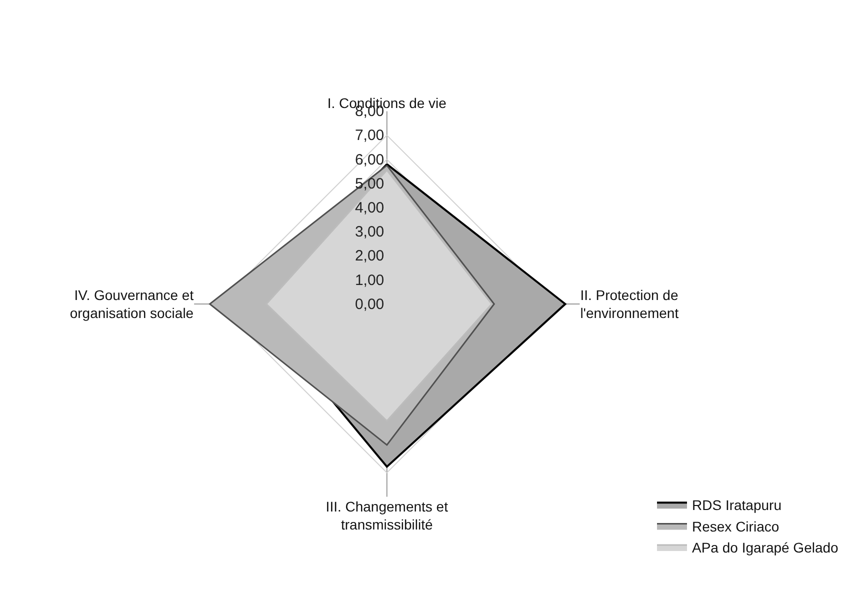 The image size is (856, 593). What do you see at coordinates (132, 303) in the screenshot?
I see `spoke-label: IV. Gouvernance et organisation sociale` at bounding box center [132, 303].